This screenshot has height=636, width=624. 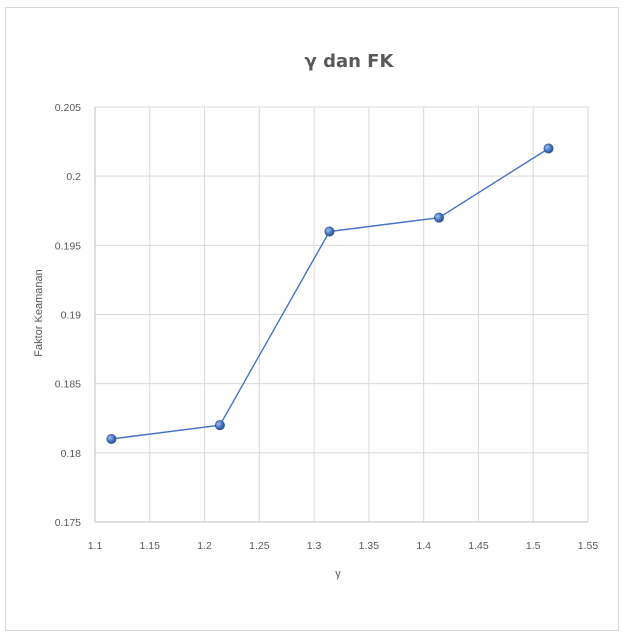 I want to click on x-tick-label: 1.4, so click(x=423, y=546).